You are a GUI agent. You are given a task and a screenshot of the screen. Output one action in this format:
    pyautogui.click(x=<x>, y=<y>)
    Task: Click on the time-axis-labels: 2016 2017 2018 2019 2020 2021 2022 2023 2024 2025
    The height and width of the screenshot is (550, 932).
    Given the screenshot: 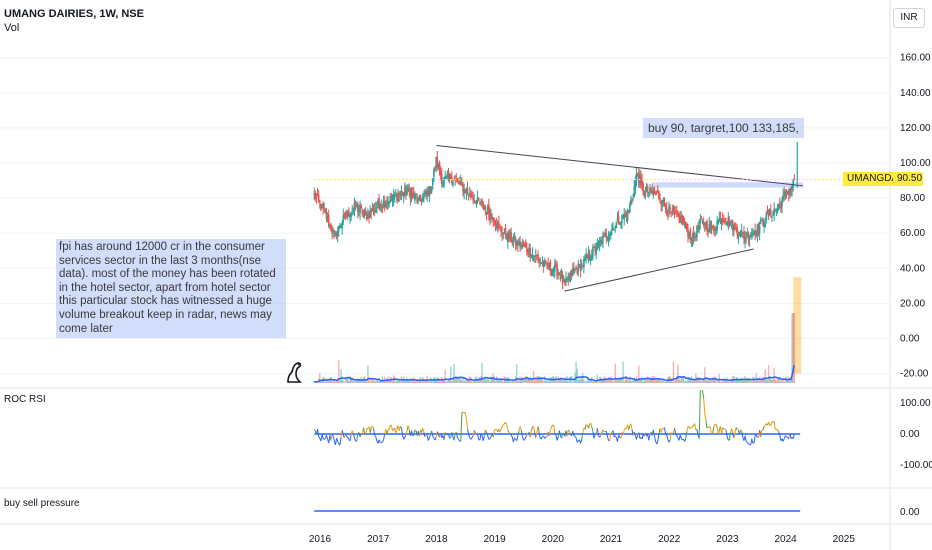 What is the action you would take?
    pyautogui.click(x=582, y=539)
    